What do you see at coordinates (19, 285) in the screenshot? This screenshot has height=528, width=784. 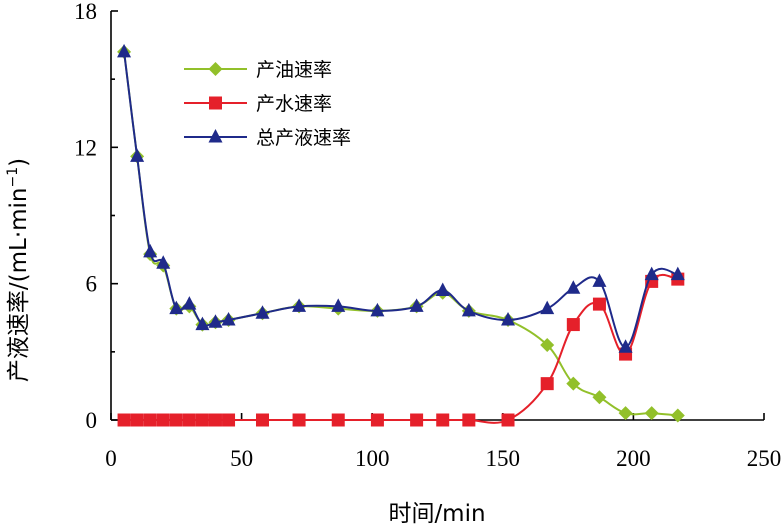 I see `y-axis-title-main: 产液速率/(mL·min` at bounding box center [19, 285].